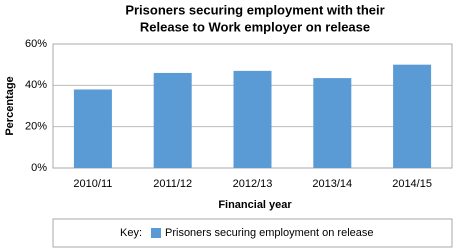 This screenshot has height=251, width=462. Describe the element at coordinates (332, 184) in the screenshot. I see `x-tick-label: 2013/14` at that location.